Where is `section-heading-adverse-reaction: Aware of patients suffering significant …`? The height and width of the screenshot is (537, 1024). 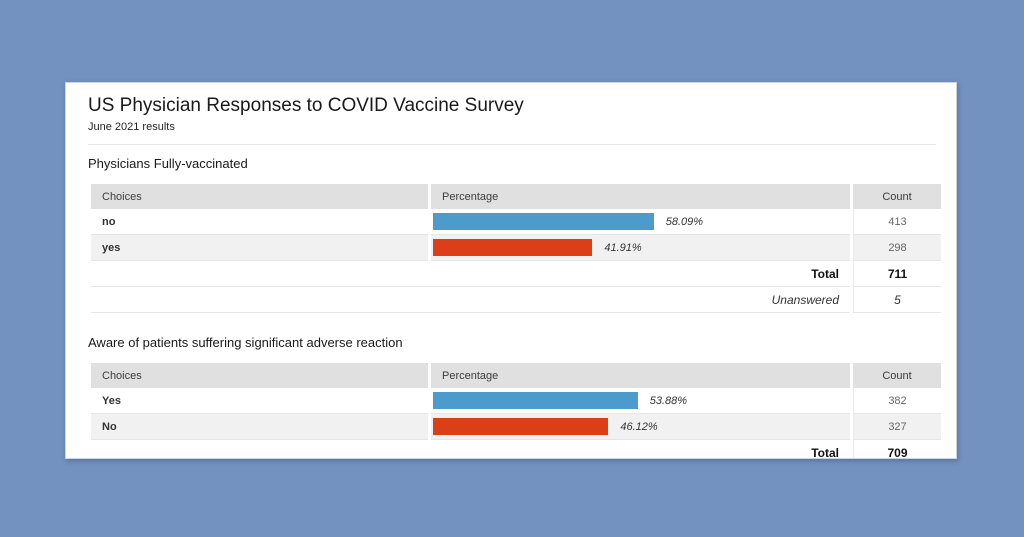 section-heading-adverse-reaction: Aware of patients suffering significant … is located at coordinates (245, 342).